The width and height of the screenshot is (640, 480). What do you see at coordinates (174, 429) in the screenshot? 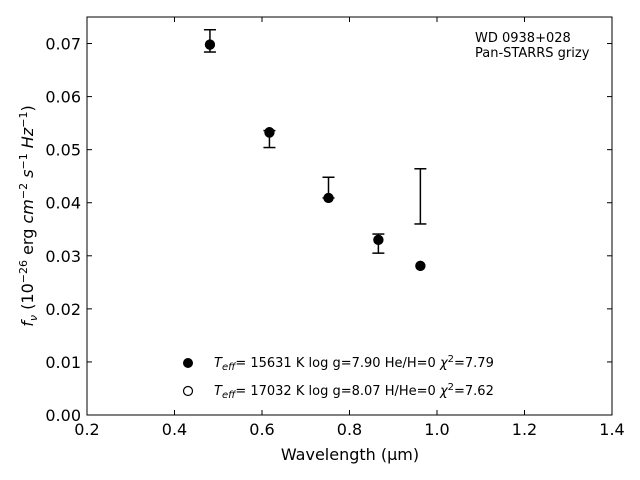
I see `x-tick-label: 0.4` at bounding box center [174, 429].